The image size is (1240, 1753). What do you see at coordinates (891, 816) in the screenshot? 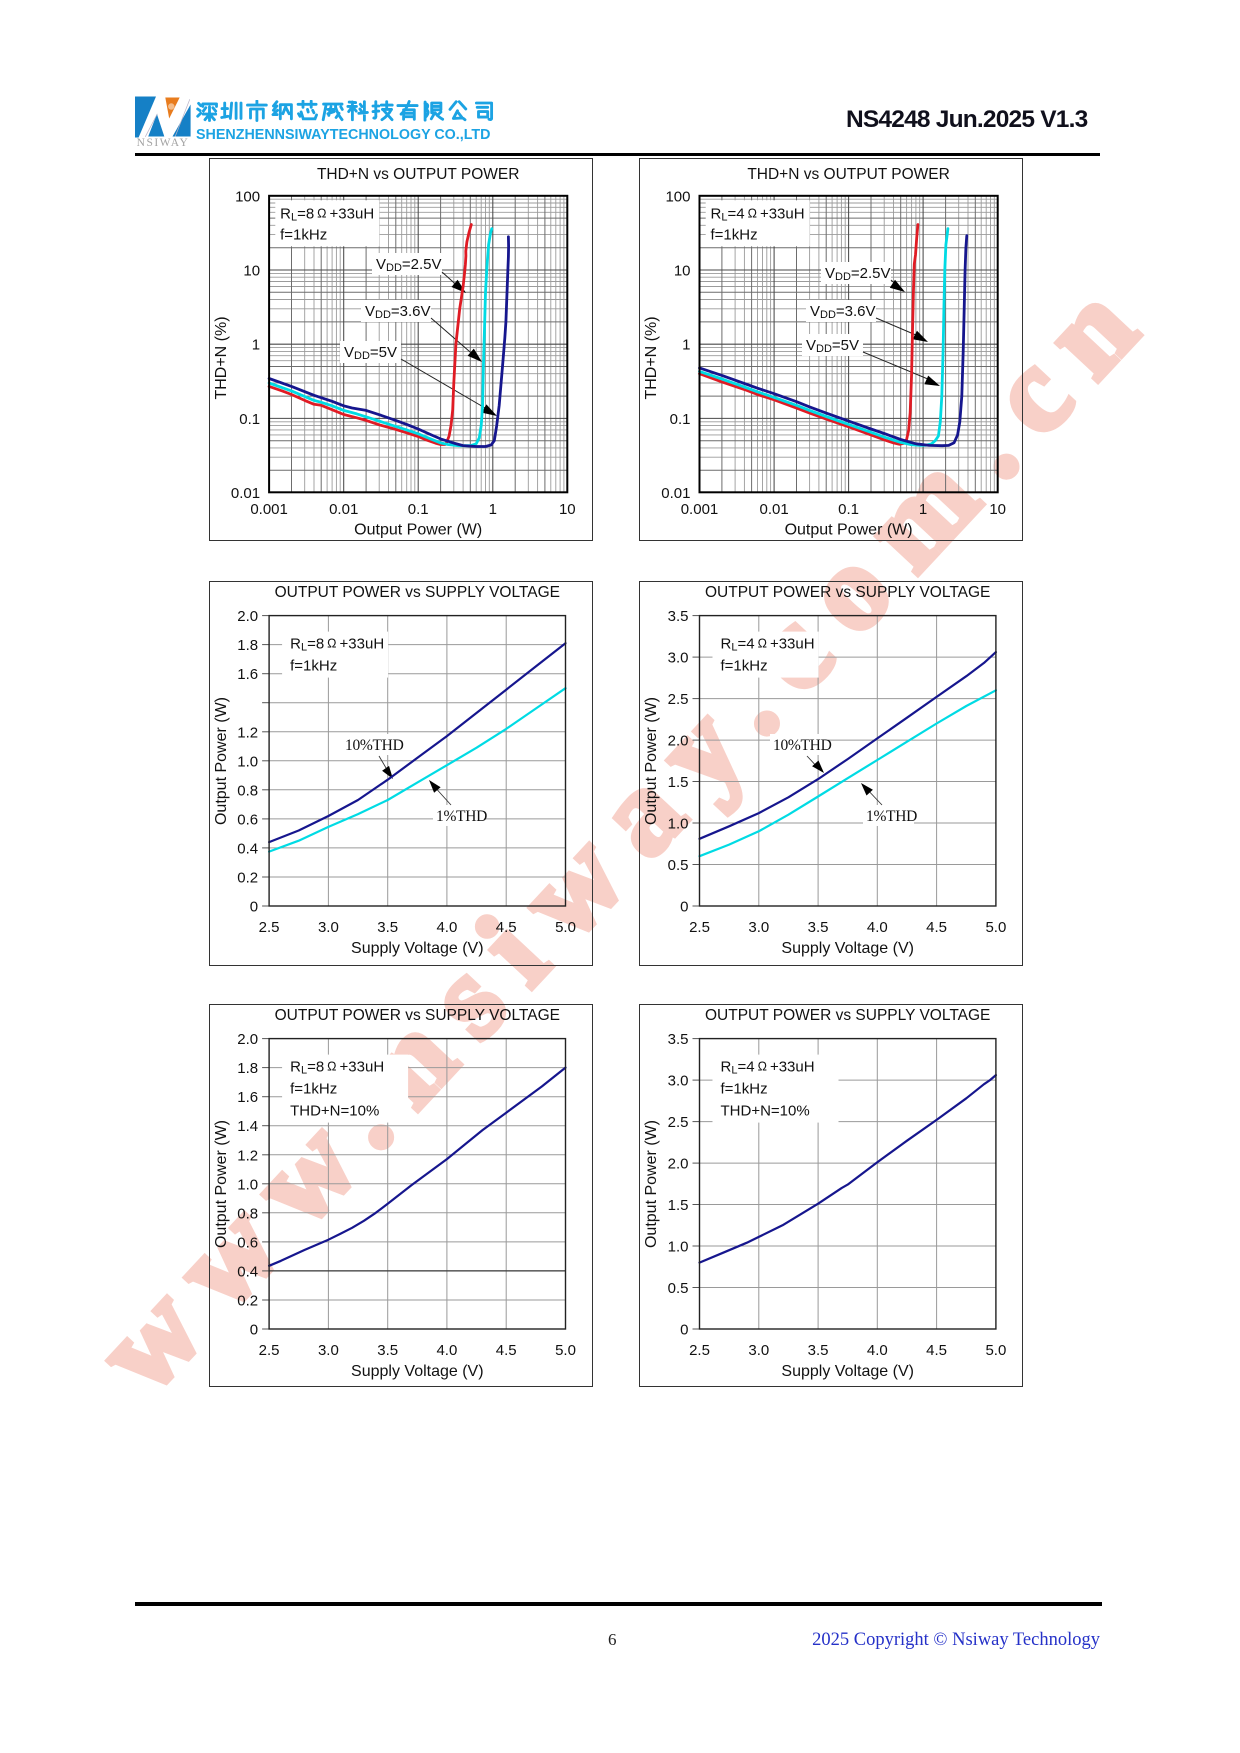
I see `svg-text: 1%THD` at bounding box center [891, 816].